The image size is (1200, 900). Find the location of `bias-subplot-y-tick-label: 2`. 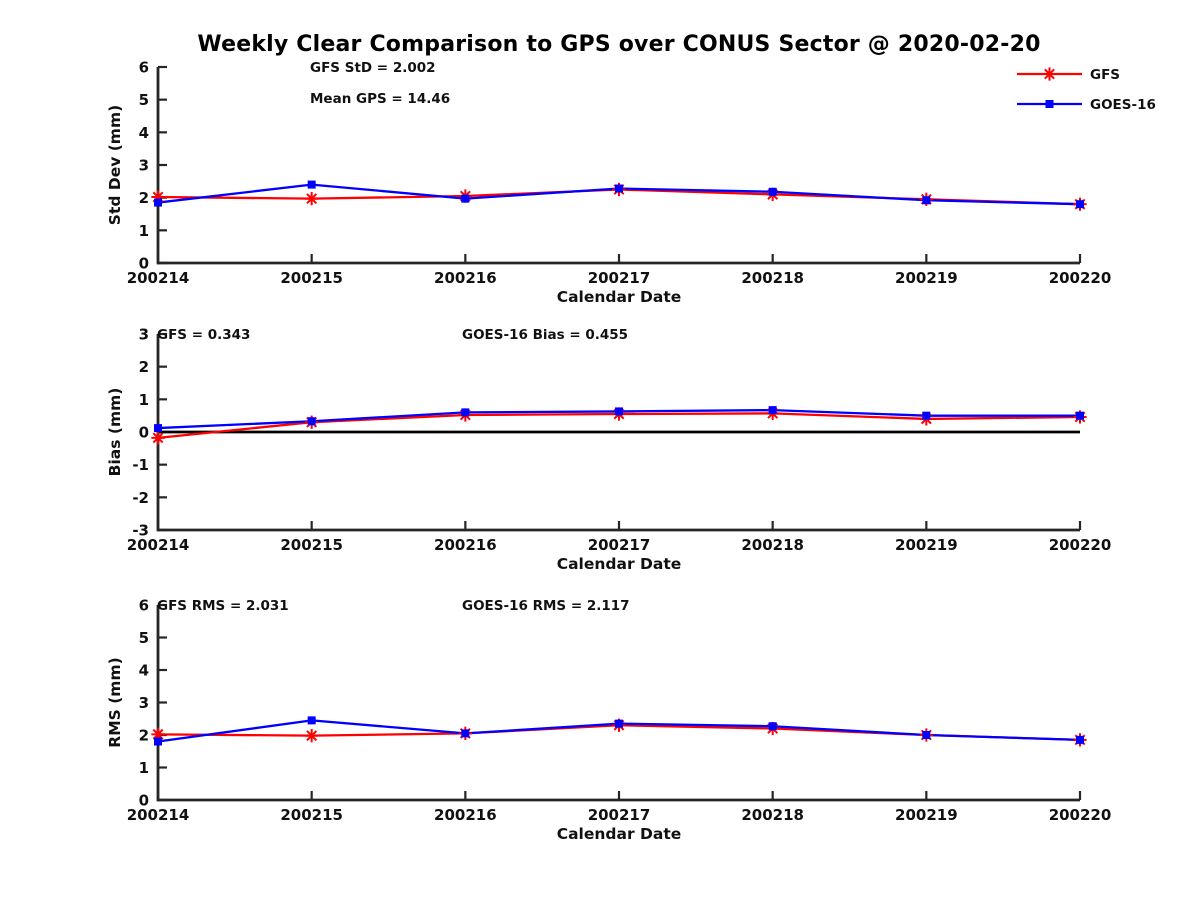

bias-subplot-y-tick-label: 2 is located at coordinates (144, 367).